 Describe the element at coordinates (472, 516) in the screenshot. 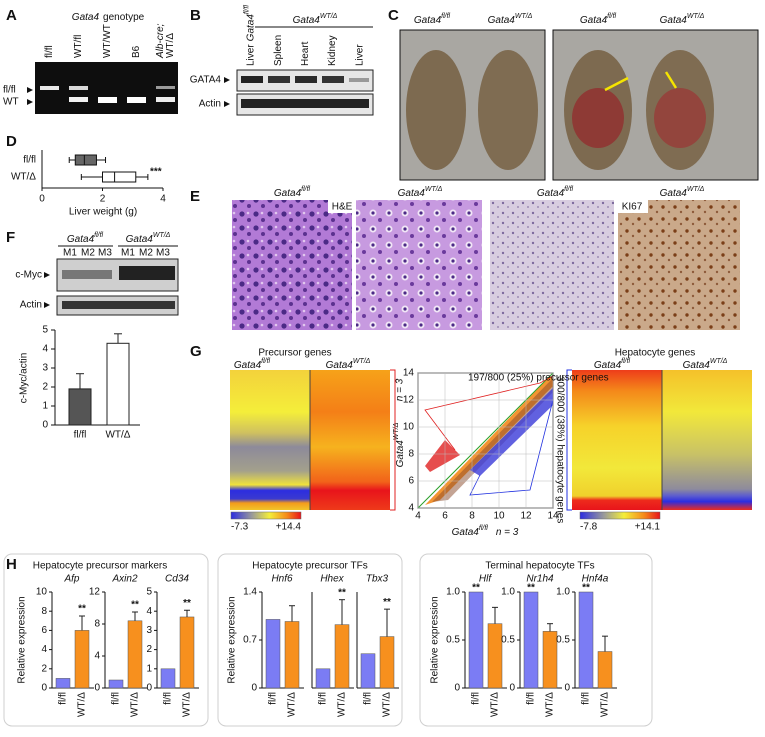

I see `x-tick-label: 8` at that location.